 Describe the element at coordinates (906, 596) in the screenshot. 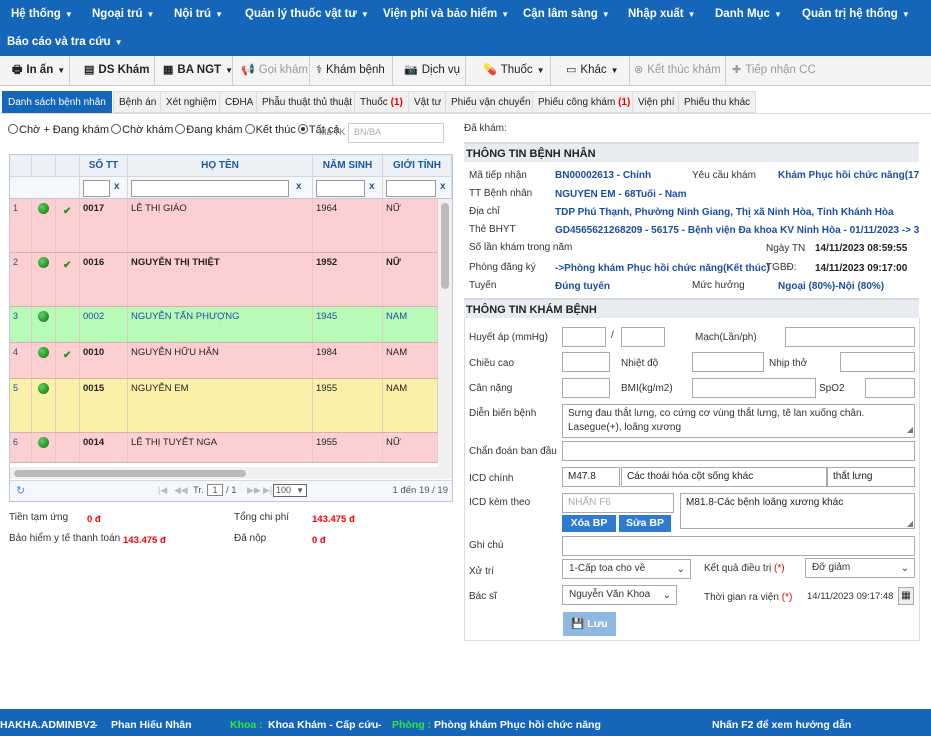

I see `calendar-icon: ▦` at that location.